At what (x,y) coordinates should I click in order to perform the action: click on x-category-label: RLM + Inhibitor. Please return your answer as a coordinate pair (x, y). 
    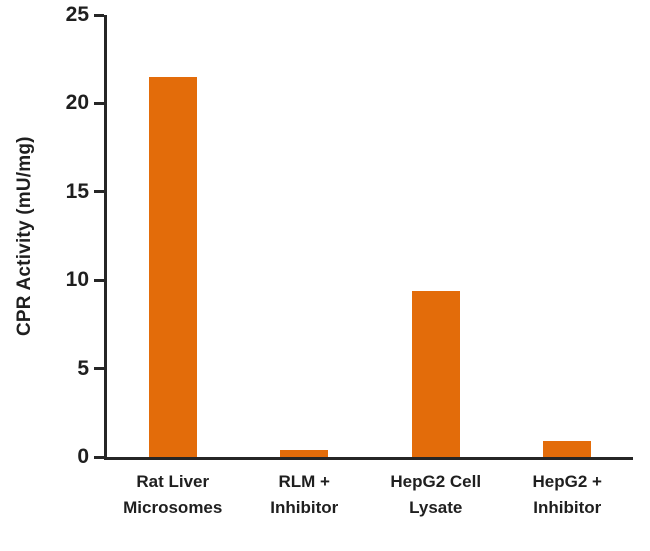
    Looking at the image, I should click on (304, 494).